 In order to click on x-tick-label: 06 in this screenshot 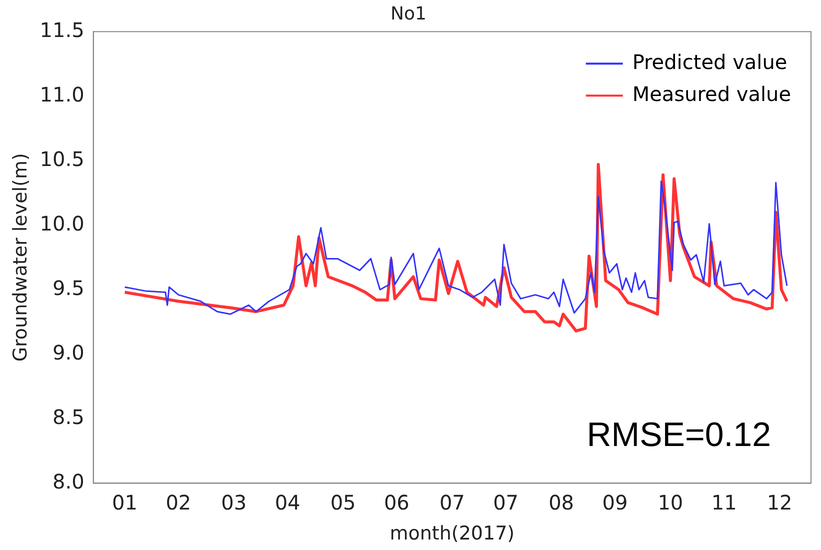, I will do `click(397, 502)`.